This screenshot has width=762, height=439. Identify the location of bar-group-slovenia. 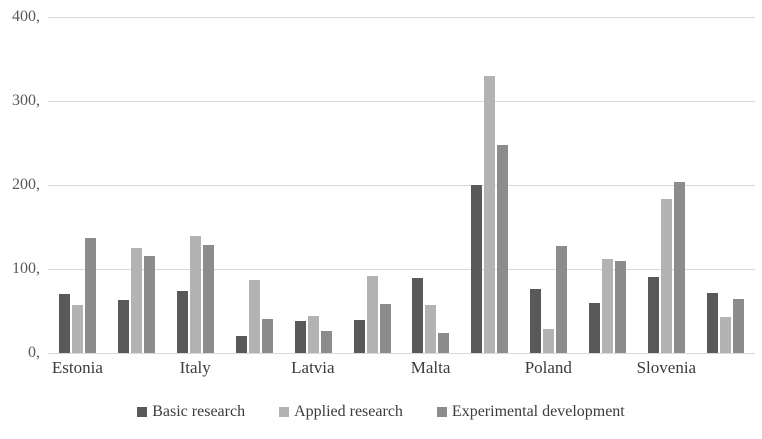
(666, 185).